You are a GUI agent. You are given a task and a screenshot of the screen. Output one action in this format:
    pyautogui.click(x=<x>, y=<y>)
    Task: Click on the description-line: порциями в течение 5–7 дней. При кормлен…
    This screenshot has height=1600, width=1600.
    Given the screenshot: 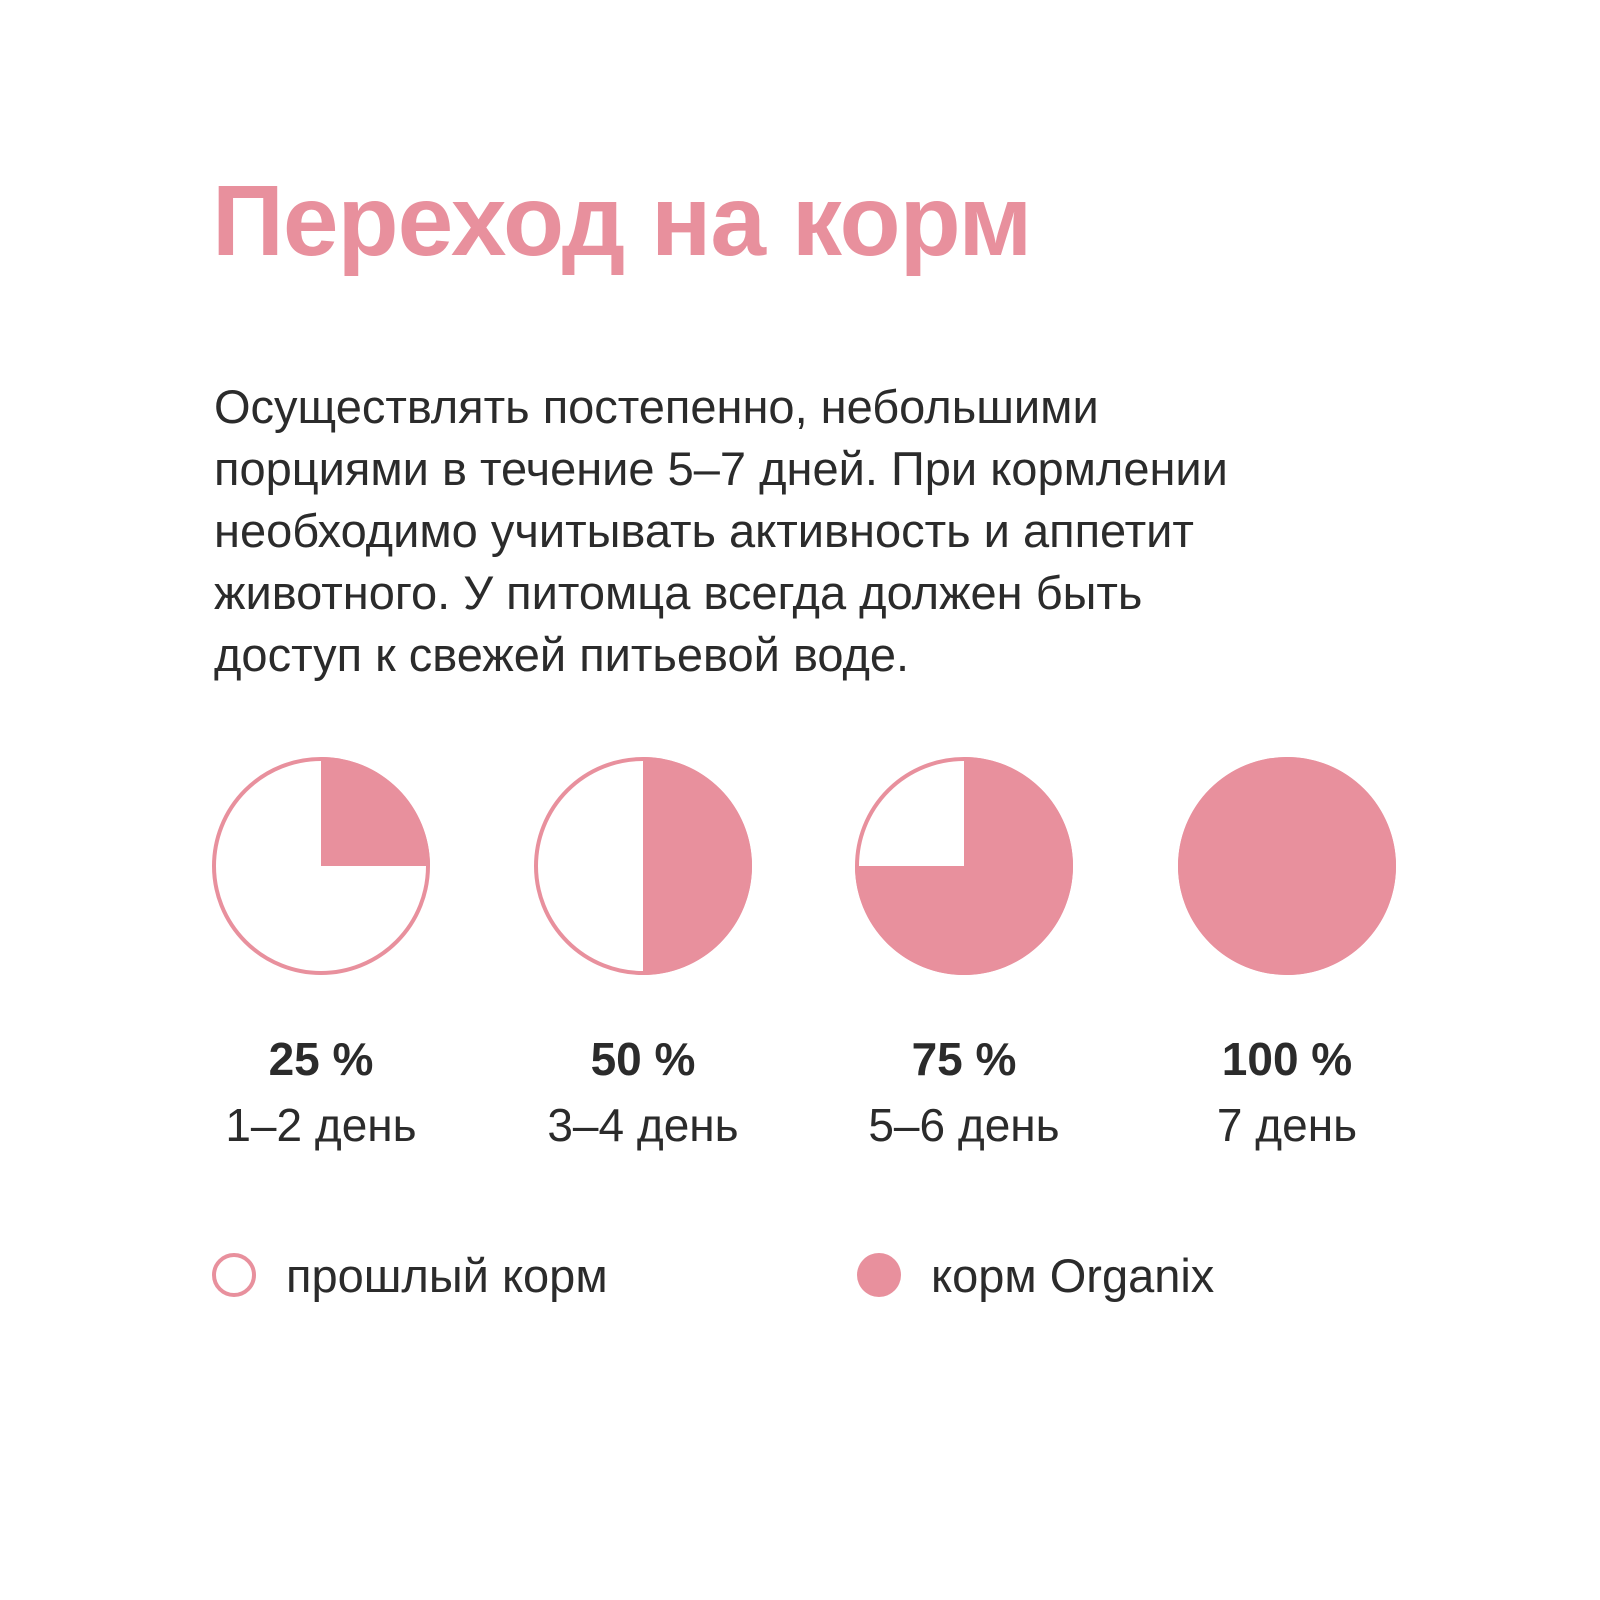 What is the action you would take?
    pyautogui.click(x=721, y=468)
    